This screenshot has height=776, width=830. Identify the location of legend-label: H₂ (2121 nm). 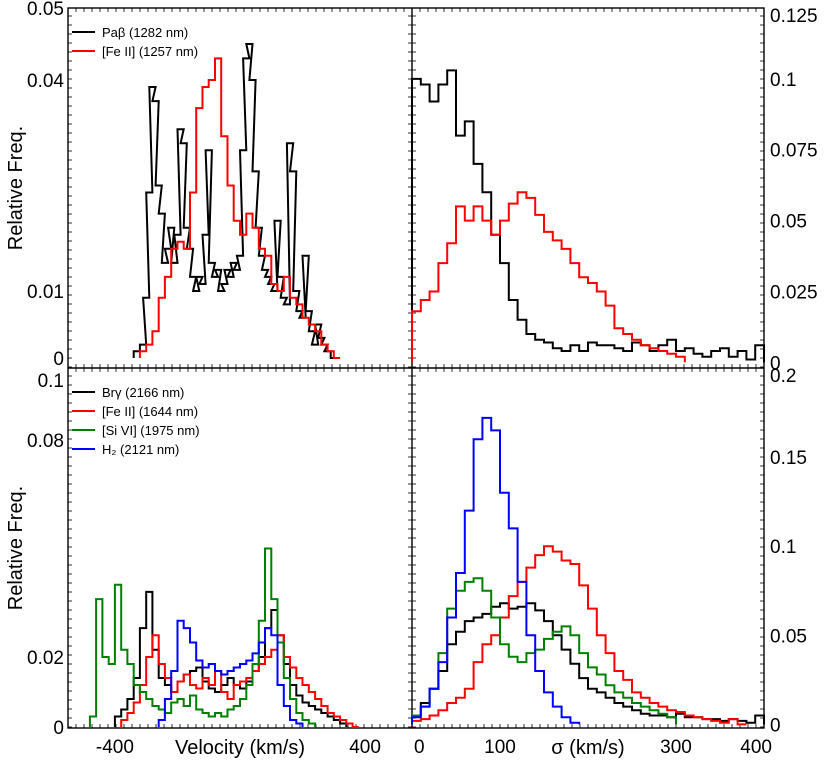
(140, 449).